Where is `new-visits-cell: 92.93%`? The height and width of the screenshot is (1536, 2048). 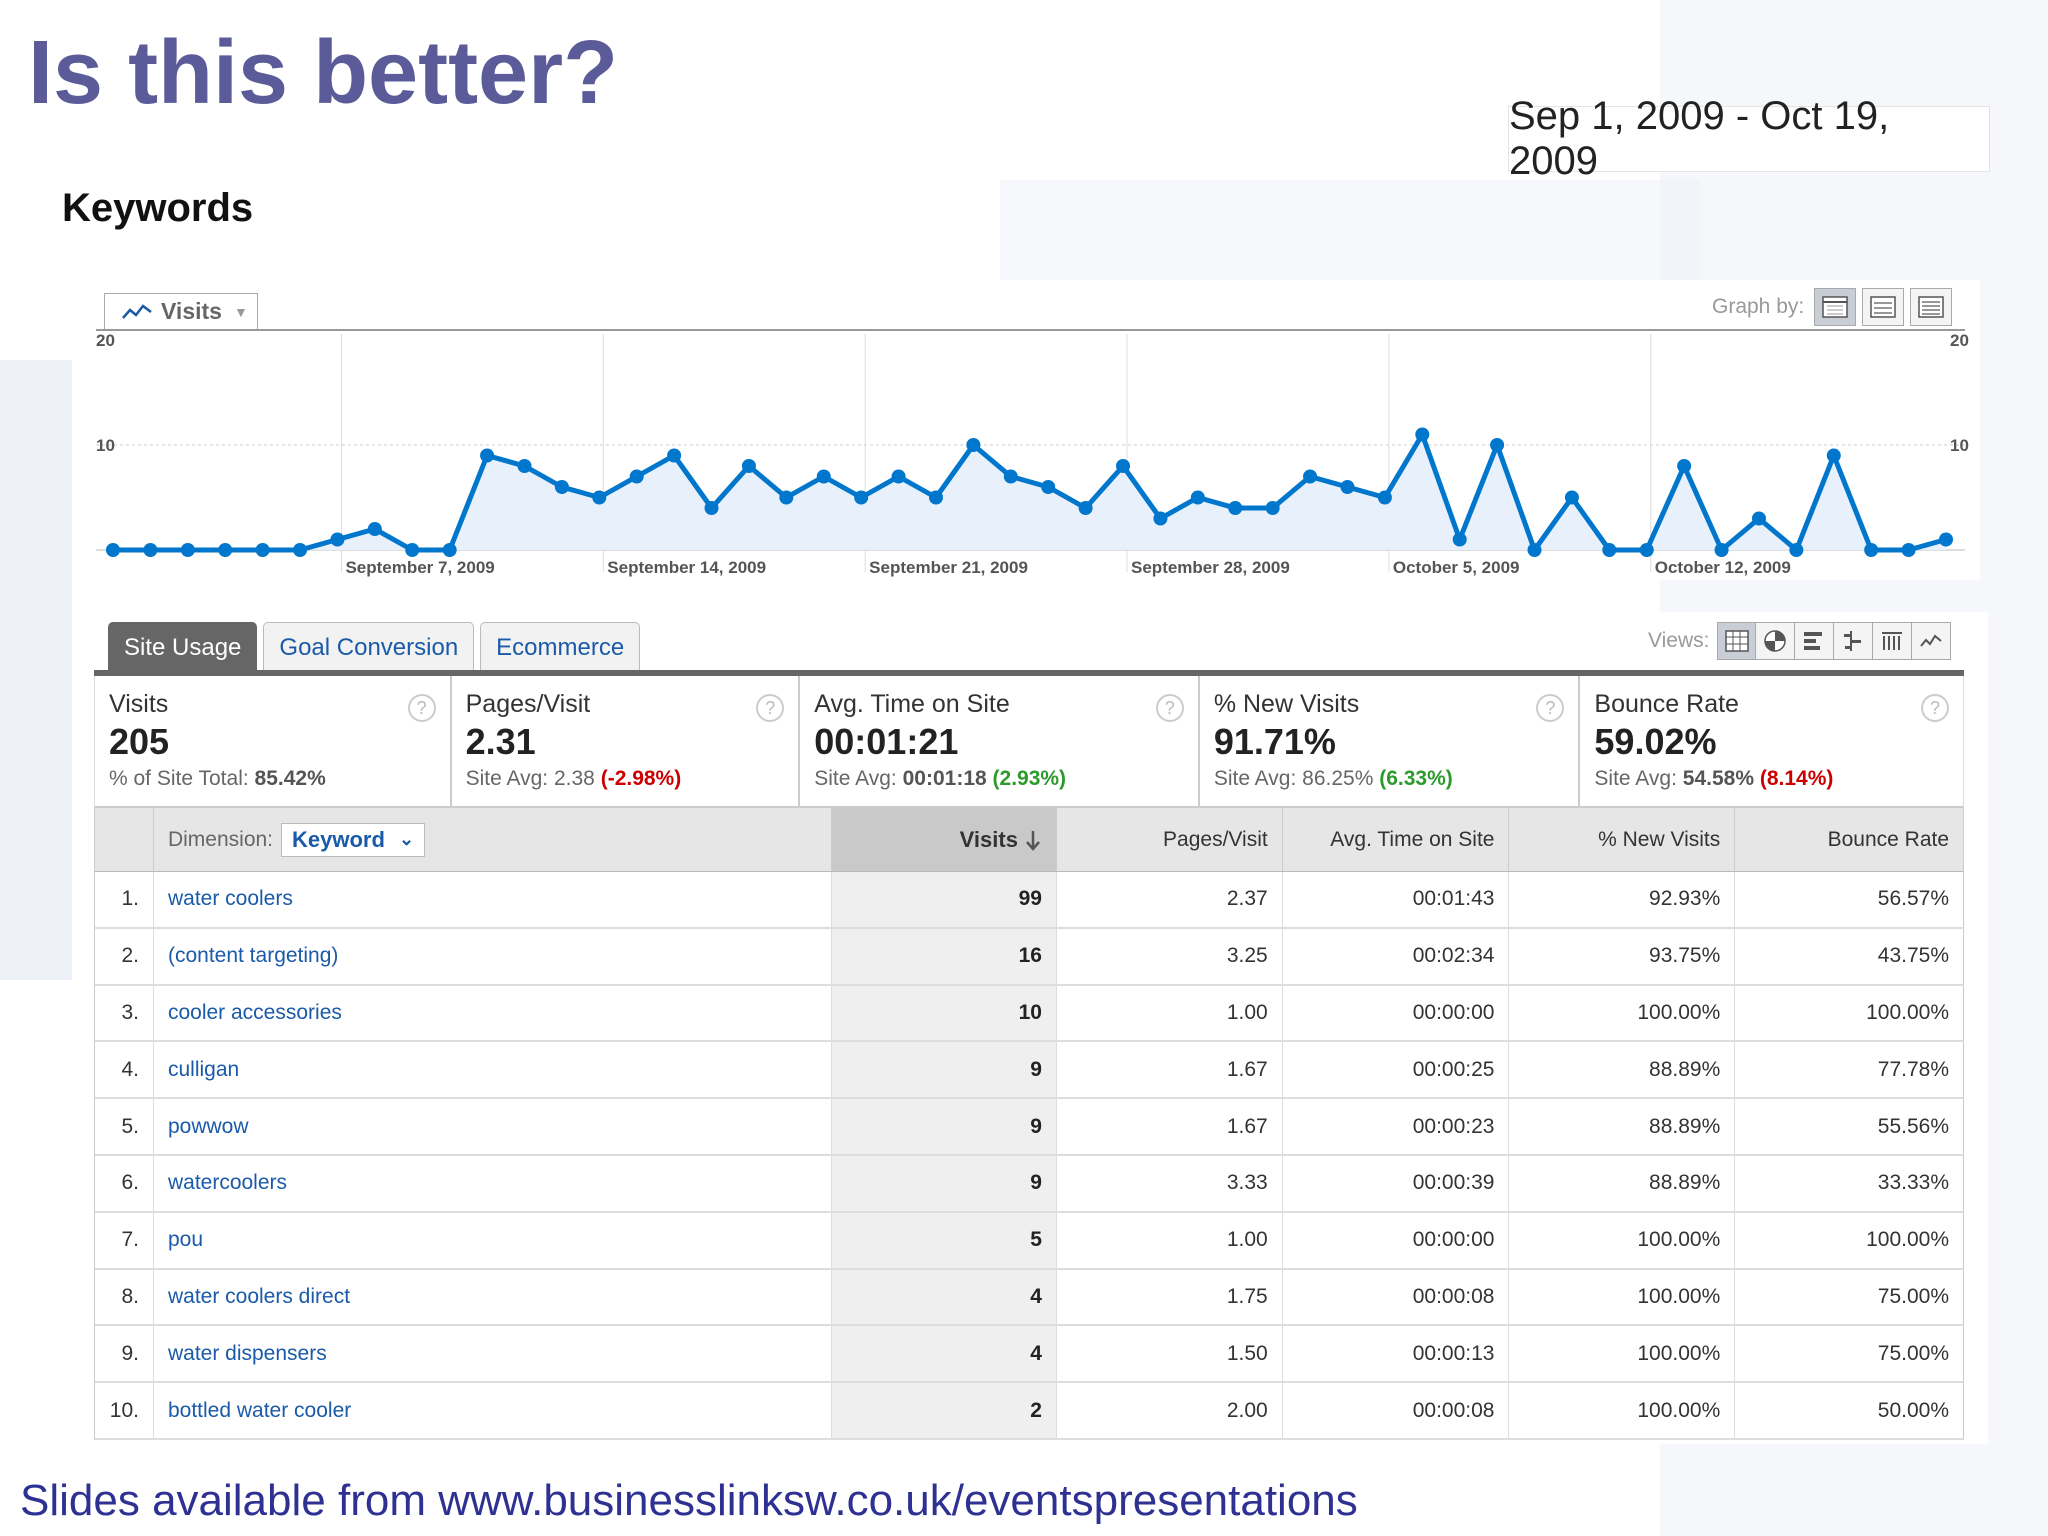 new-visits-cell: 92.93% is located at coordinates (1622, 899).